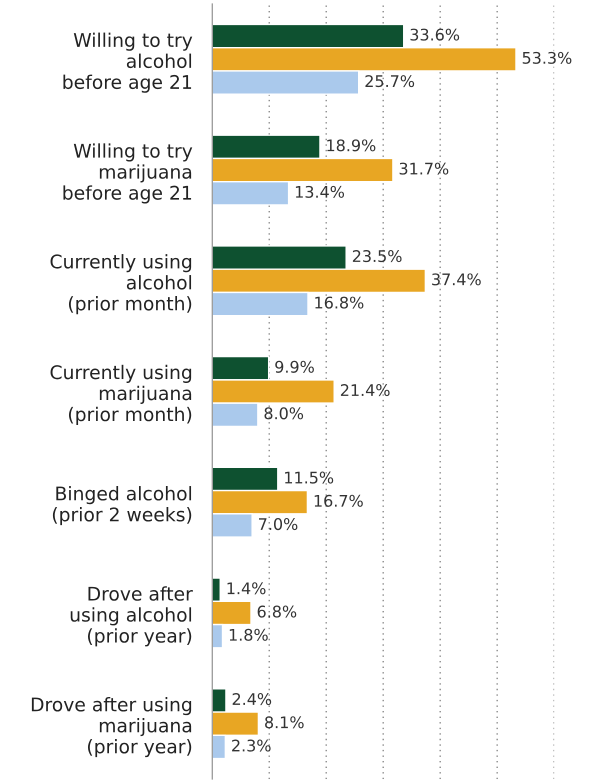  Describe the element at coordinates (278, 524) in the screenshot. I see `data-label: 7.0%` at that location.